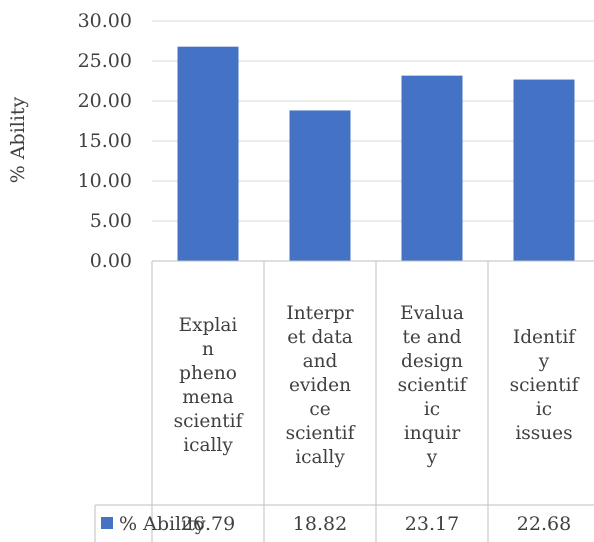 Image resolution: width=594 pixels, height=542 pixels. I want to click on category-label: and, so click(320, 361).